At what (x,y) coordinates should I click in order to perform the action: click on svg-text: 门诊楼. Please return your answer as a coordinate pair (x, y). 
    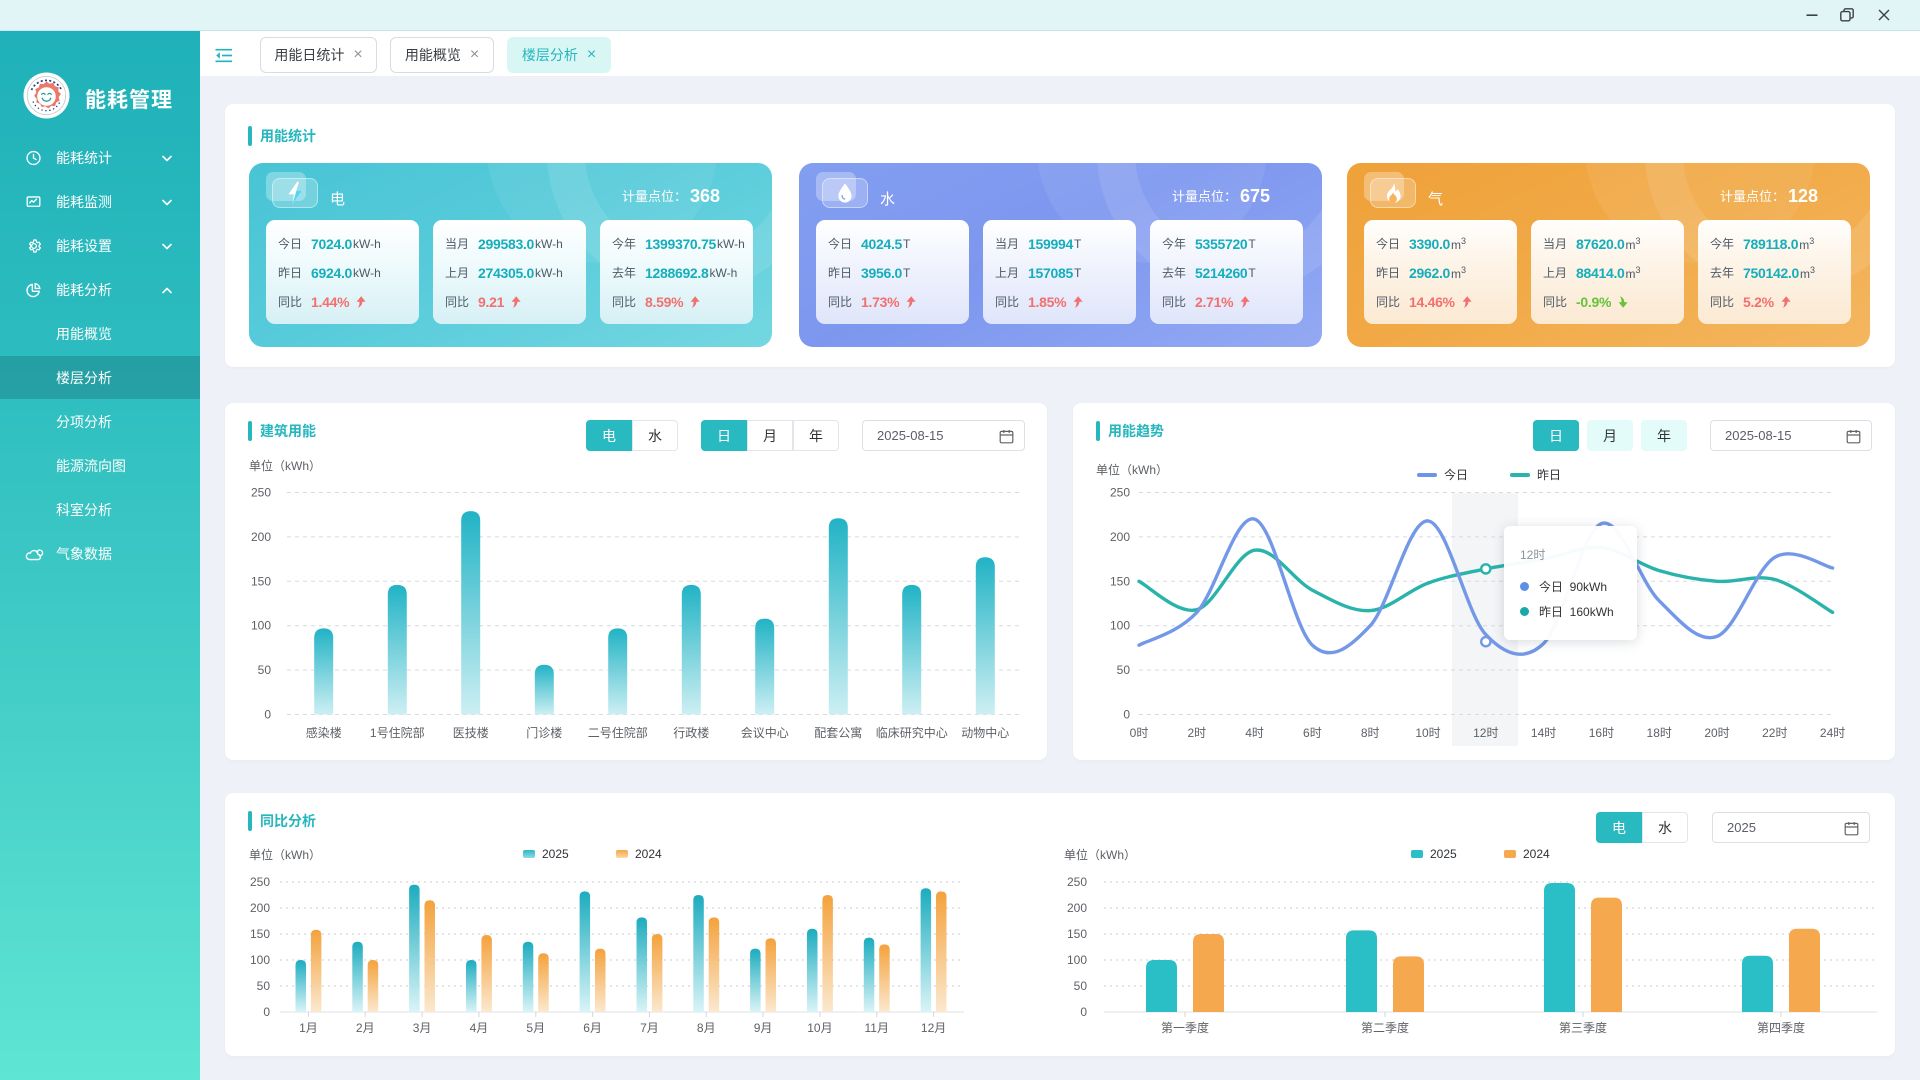
    Looking at the image, I should click on (544, 732).